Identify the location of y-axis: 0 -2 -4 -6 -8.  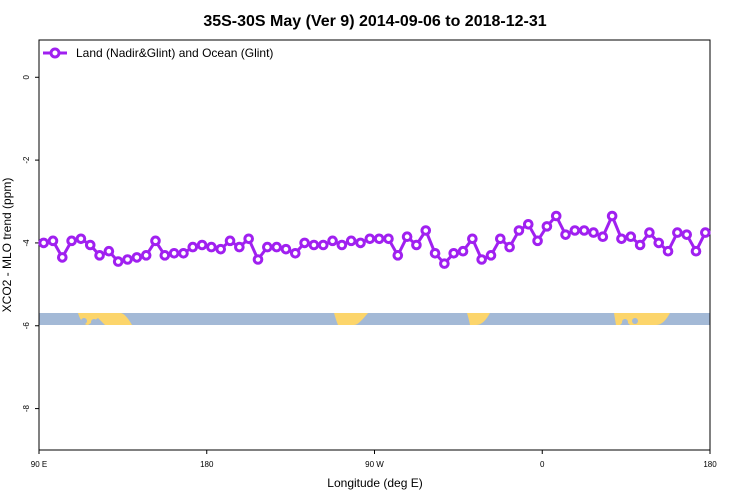
(30, 243).